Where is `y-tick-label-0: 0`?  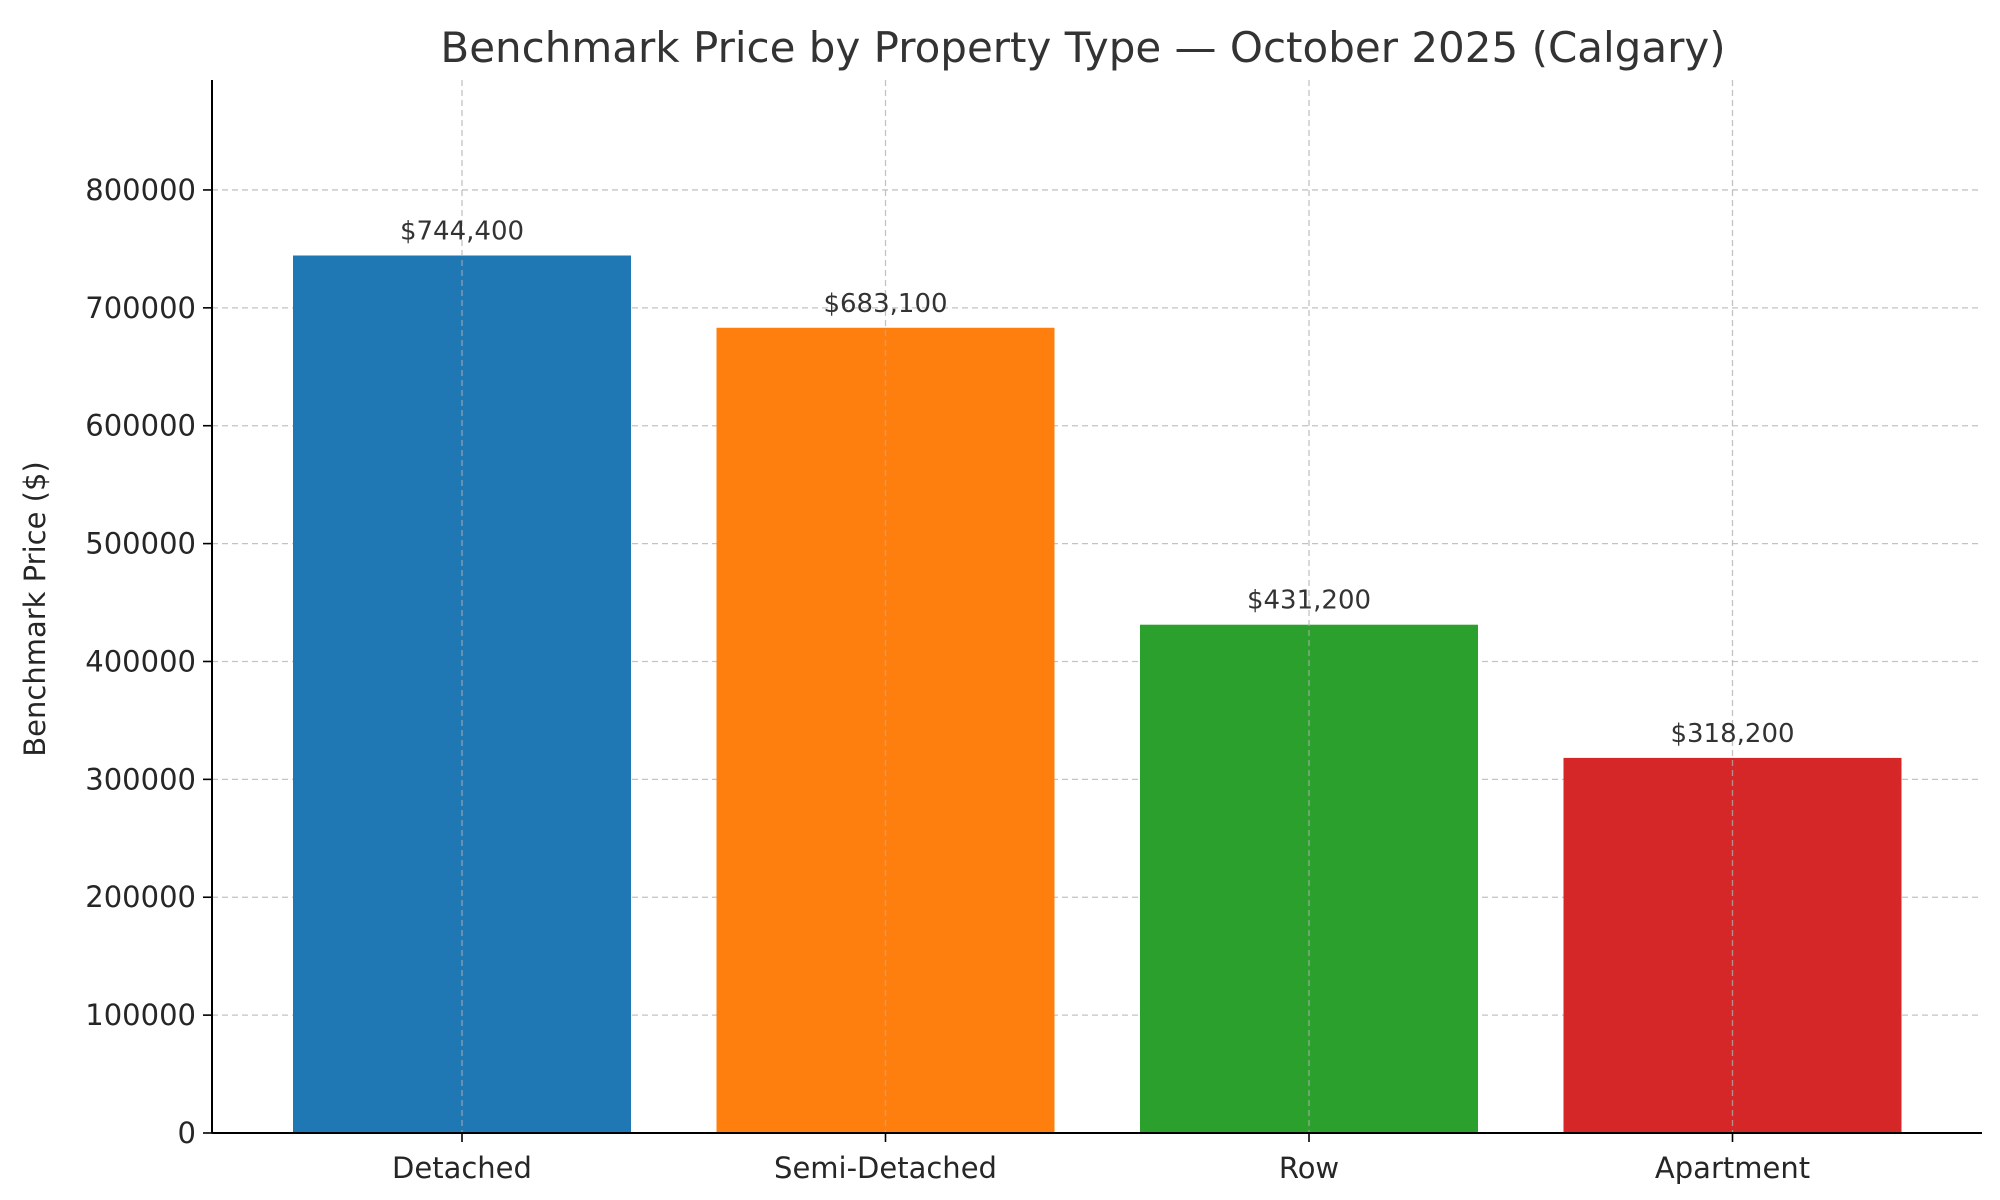
y-tick-label-0: 0 is located at coordinates (187, 1133).